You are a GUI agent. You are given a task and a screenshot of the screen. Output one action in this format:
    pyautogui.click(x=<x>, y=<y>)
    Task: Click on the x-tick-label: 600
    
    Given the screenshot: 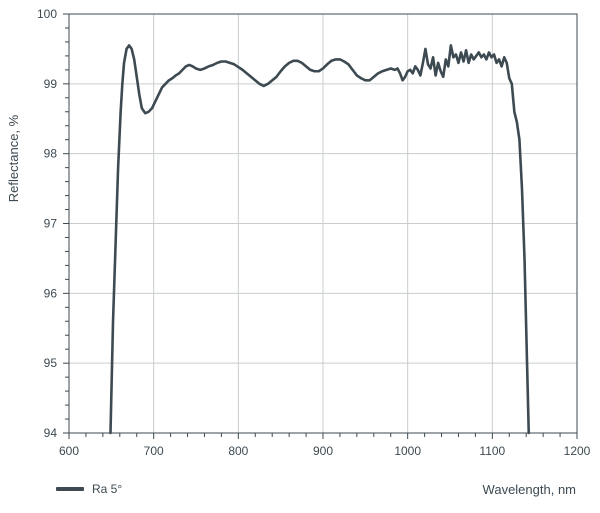 What is the action you would take?
    pyautogui.click(x=69, y=451)
    